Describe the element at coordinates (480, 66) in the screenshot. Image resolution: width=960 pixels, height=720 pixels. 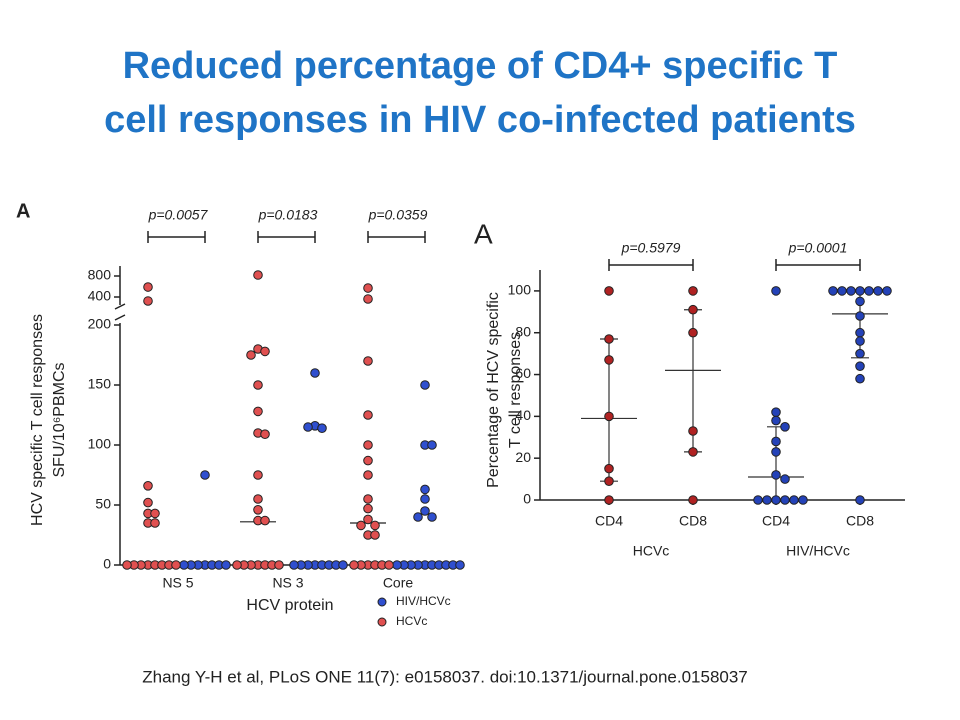
I see `slide-title: Reduced percentage of CD4+ specific T` at that location.